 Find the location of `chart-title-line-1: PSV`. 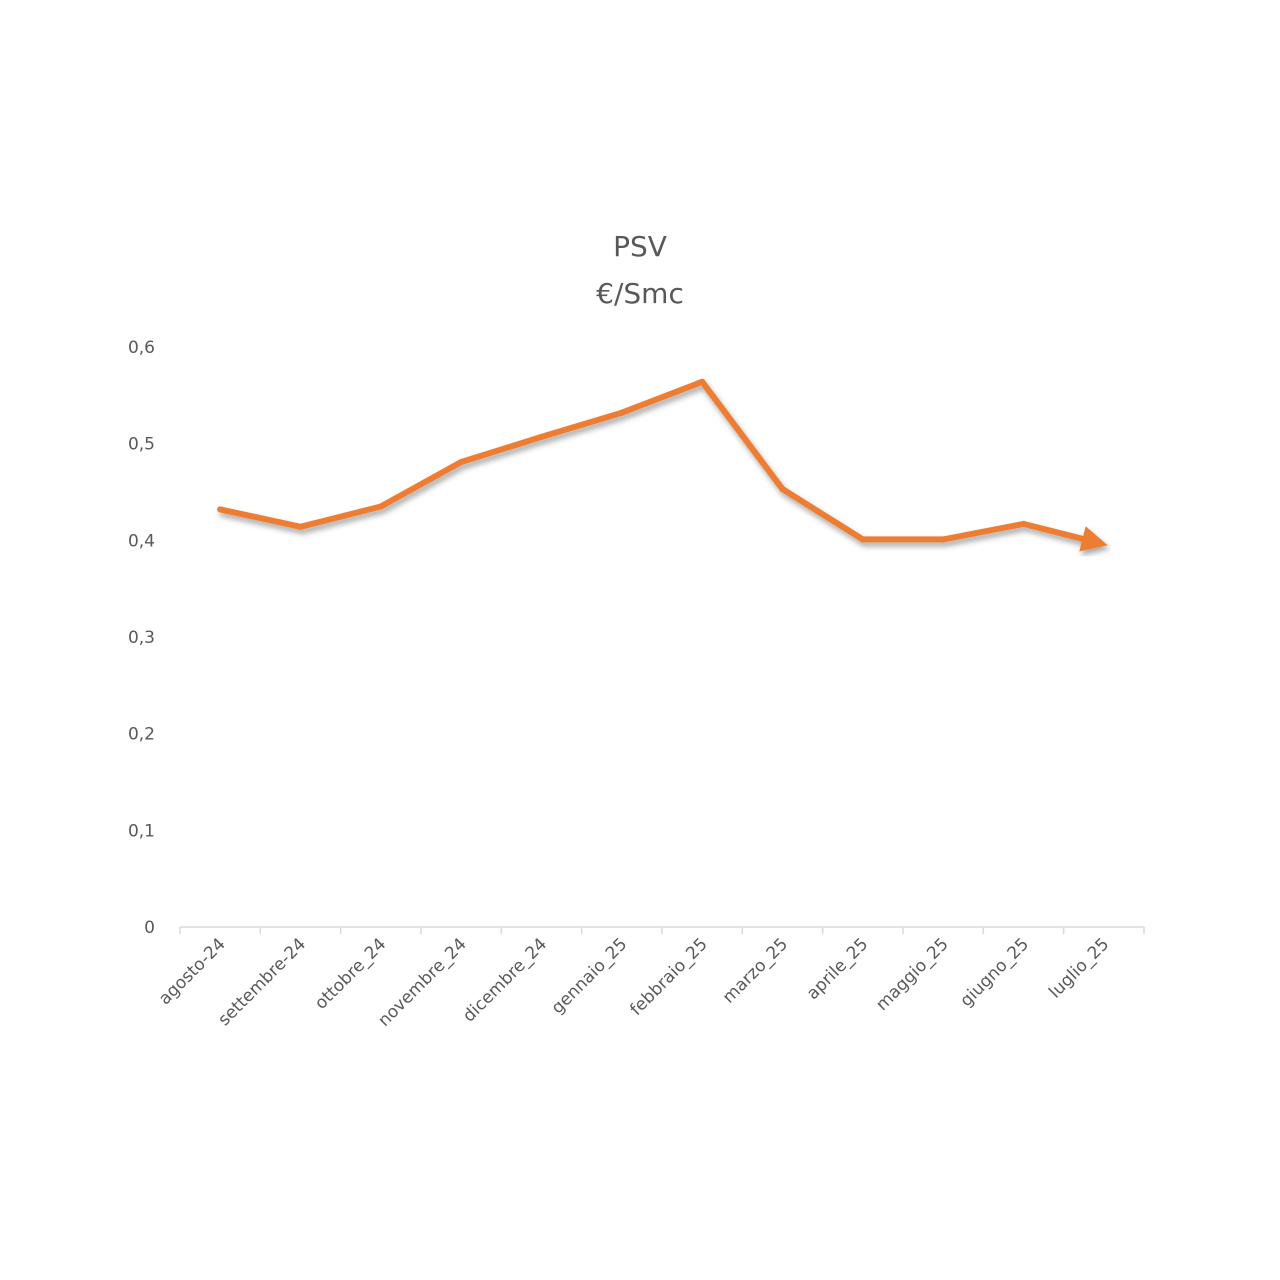

chart-title-line-1: PSV is located at coordinates (640, 246).